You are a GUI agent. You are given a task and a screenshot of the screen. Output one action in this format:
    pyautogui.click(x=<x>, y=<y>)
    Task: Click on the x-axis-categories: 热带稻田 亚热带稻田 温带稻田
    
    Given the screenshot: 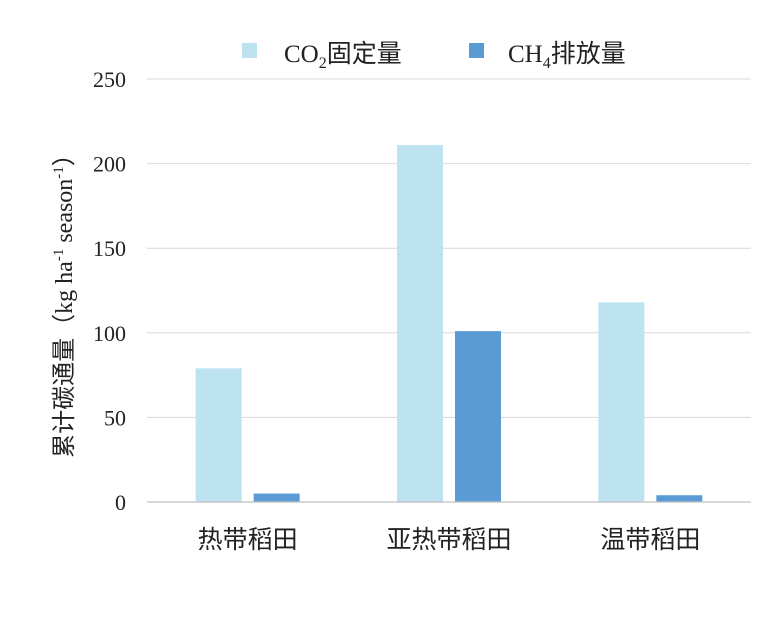 What is the action you would take?
    pyautogui.click(x=449, y=540)
    